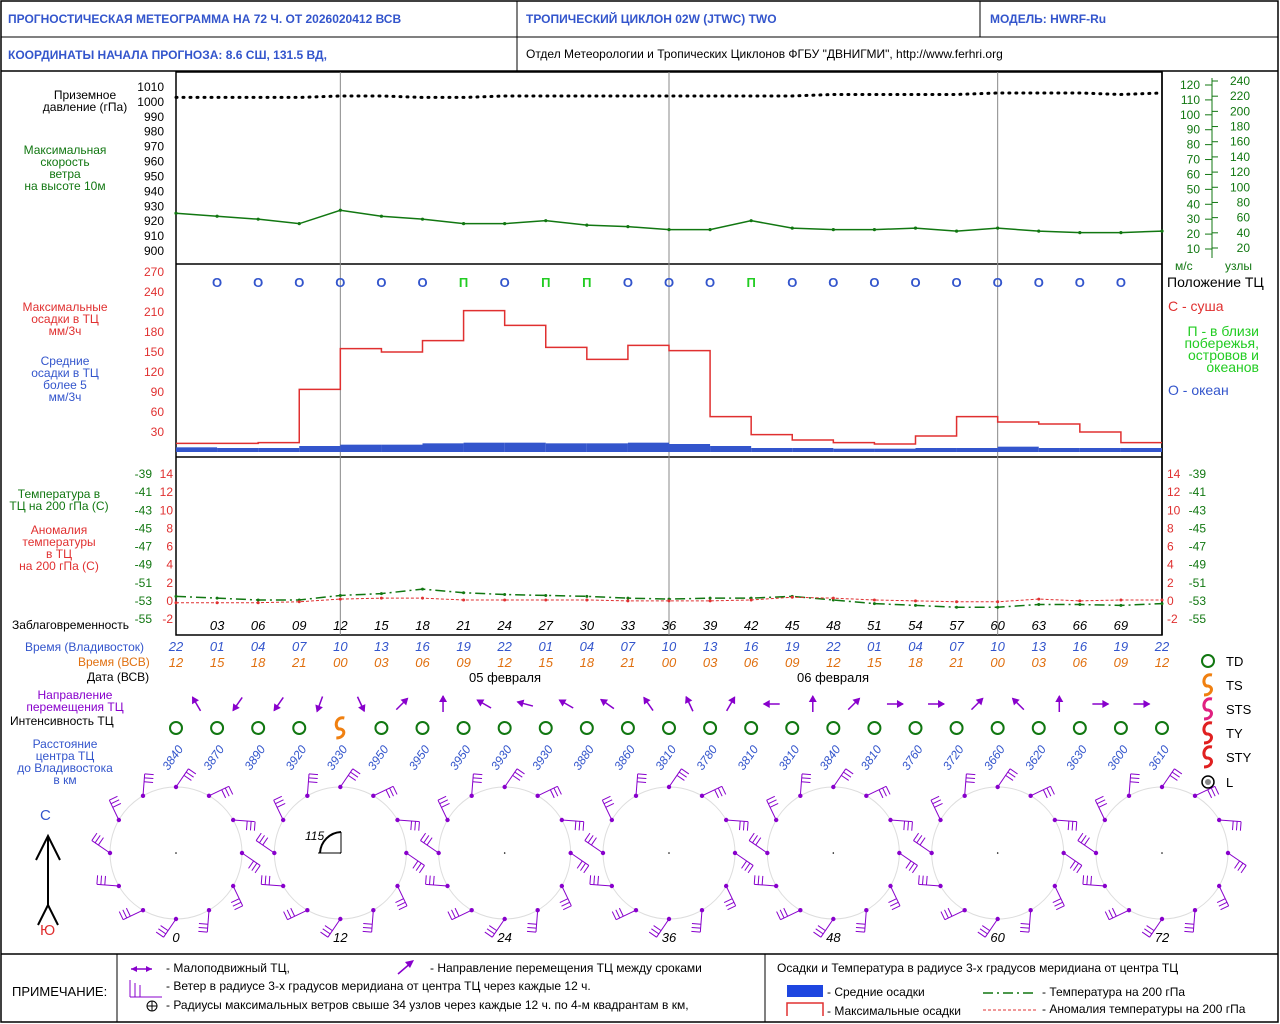  Describe the element at coordinates (1184, 266) in the screenshot. I see `wind-unit-ms: м/с` at that location.